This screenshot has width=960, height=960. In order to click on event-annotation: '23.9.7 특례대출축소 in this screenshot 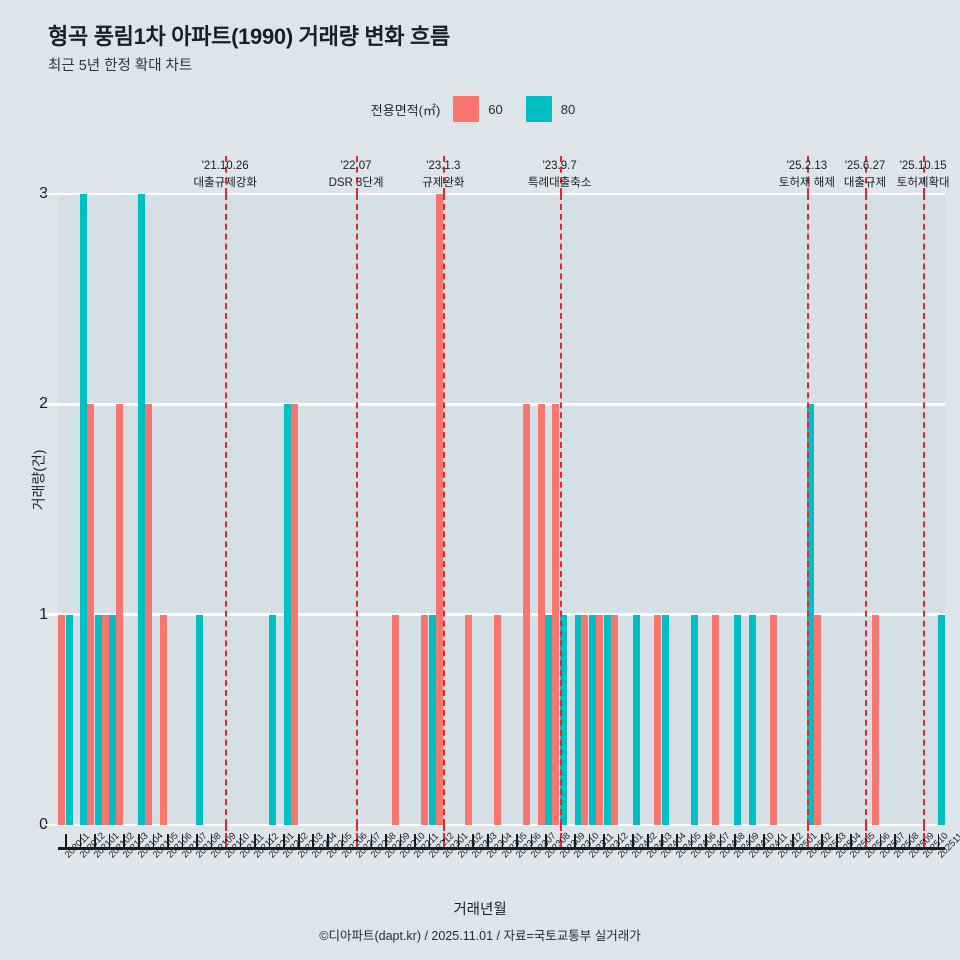, I will do `click(559, 174)`.